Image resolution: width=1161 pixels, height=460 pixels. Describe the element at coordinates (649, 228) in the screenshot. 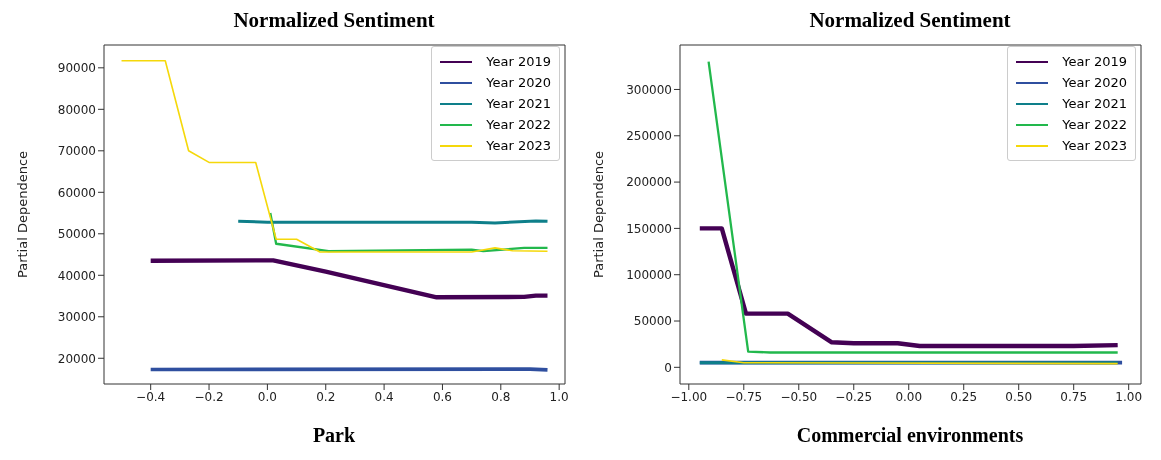

I see `y-tick-label: 150000` at that location.